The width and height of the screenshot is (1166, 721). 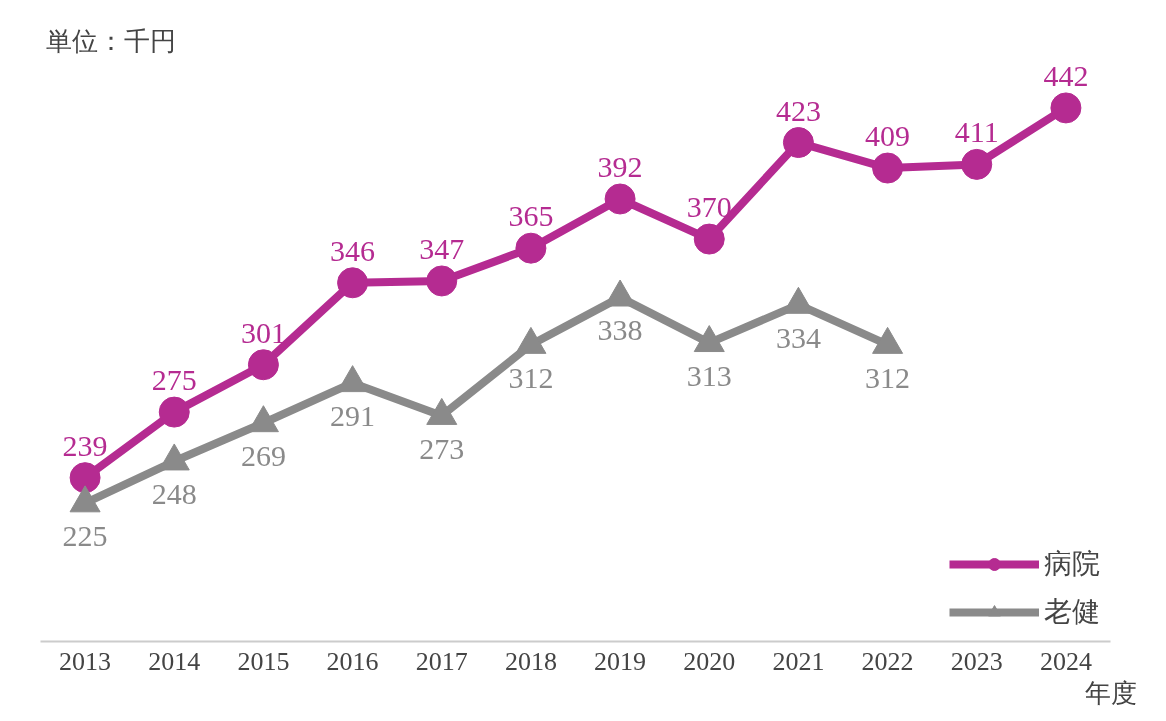 I want to click on x-tick-label: 2020, so click(x=709, y=661).